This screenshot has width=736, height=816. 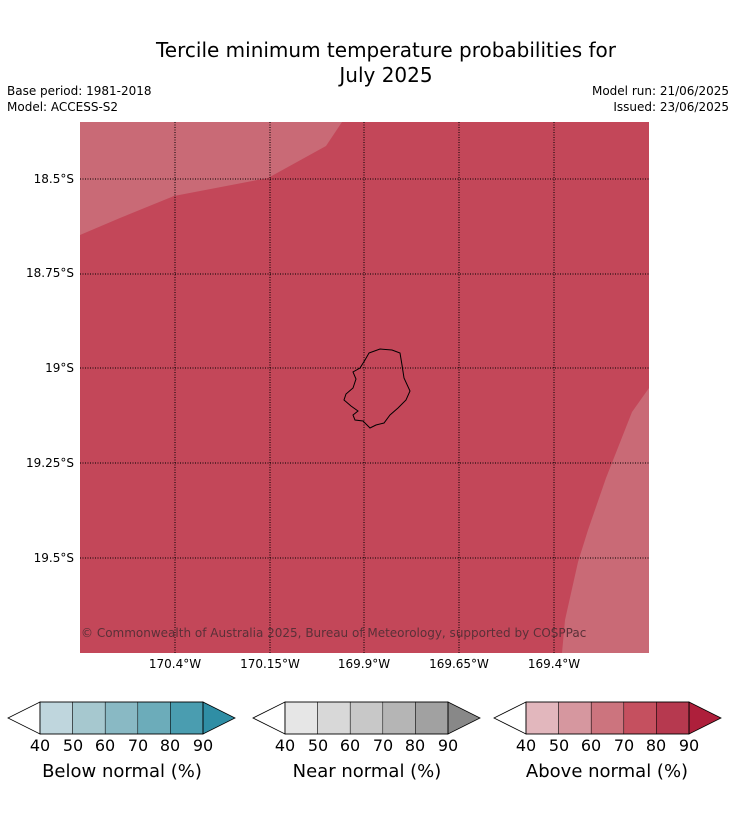 What do you see at coordinates (607, 771) in the screenshot?
I see `colorbar-above-label: Above normal (%)` at bounding box center [607, 771].